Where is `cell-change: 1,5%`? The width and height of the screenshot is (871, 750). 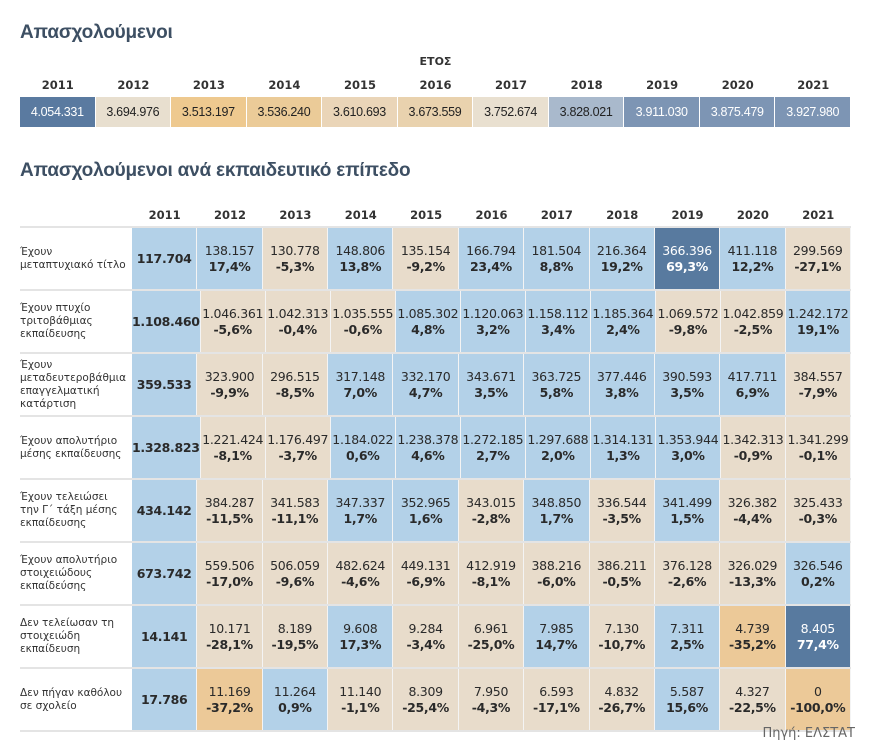
cell-change: 1,5% is located at coordinates (687, 518).